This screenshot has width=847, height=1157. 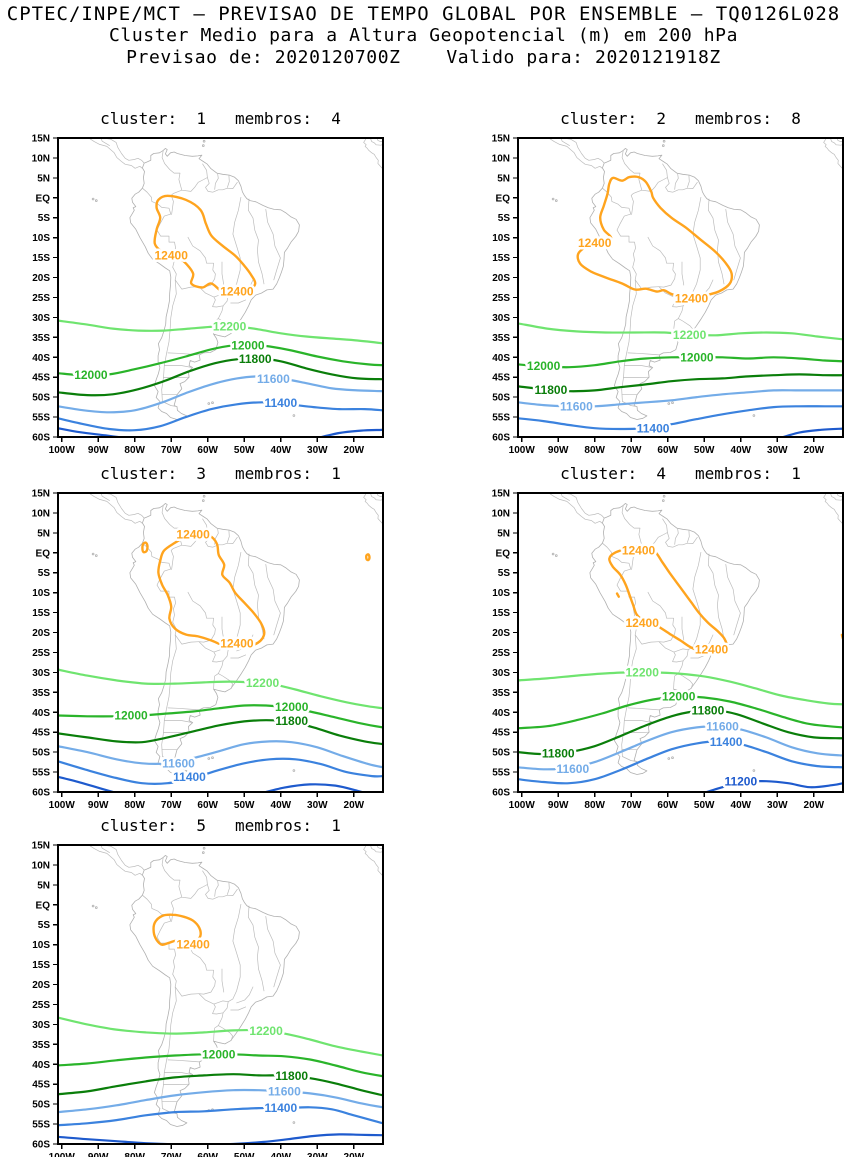 I want to click on panel-title-cluster-5: cluster: 5 membros: 1, so click(x=220, y=825).